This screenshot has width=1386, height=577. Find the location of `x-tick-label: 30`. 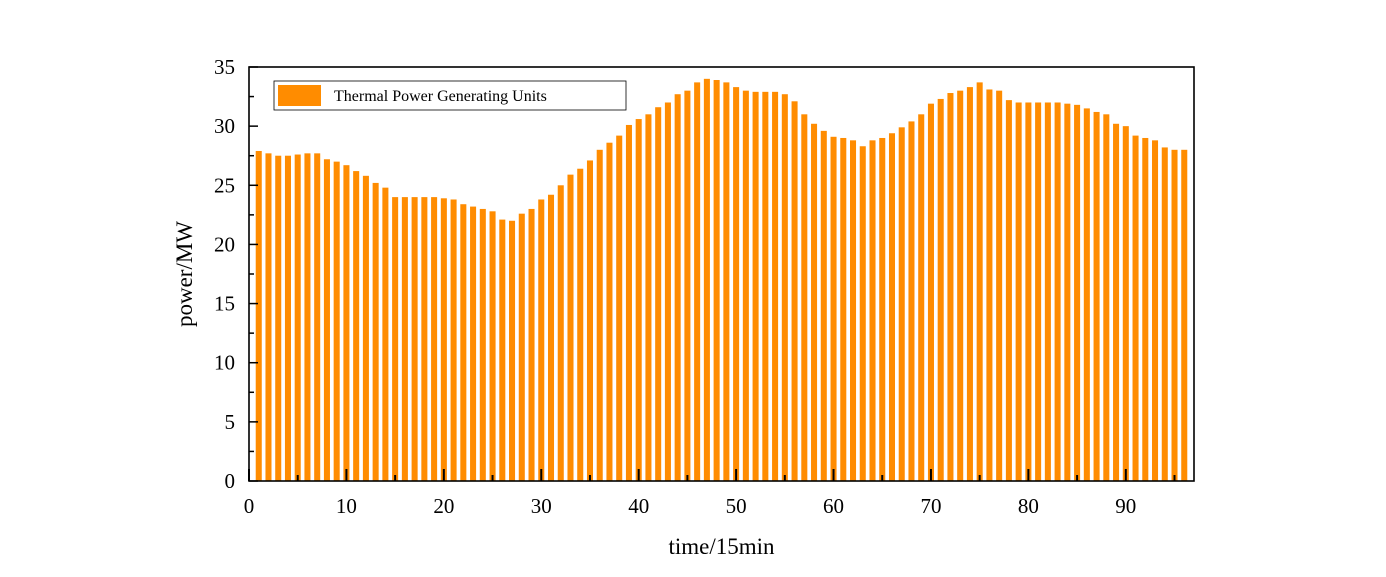

x-tick-label: 30 is located at coordinates (541, 506).